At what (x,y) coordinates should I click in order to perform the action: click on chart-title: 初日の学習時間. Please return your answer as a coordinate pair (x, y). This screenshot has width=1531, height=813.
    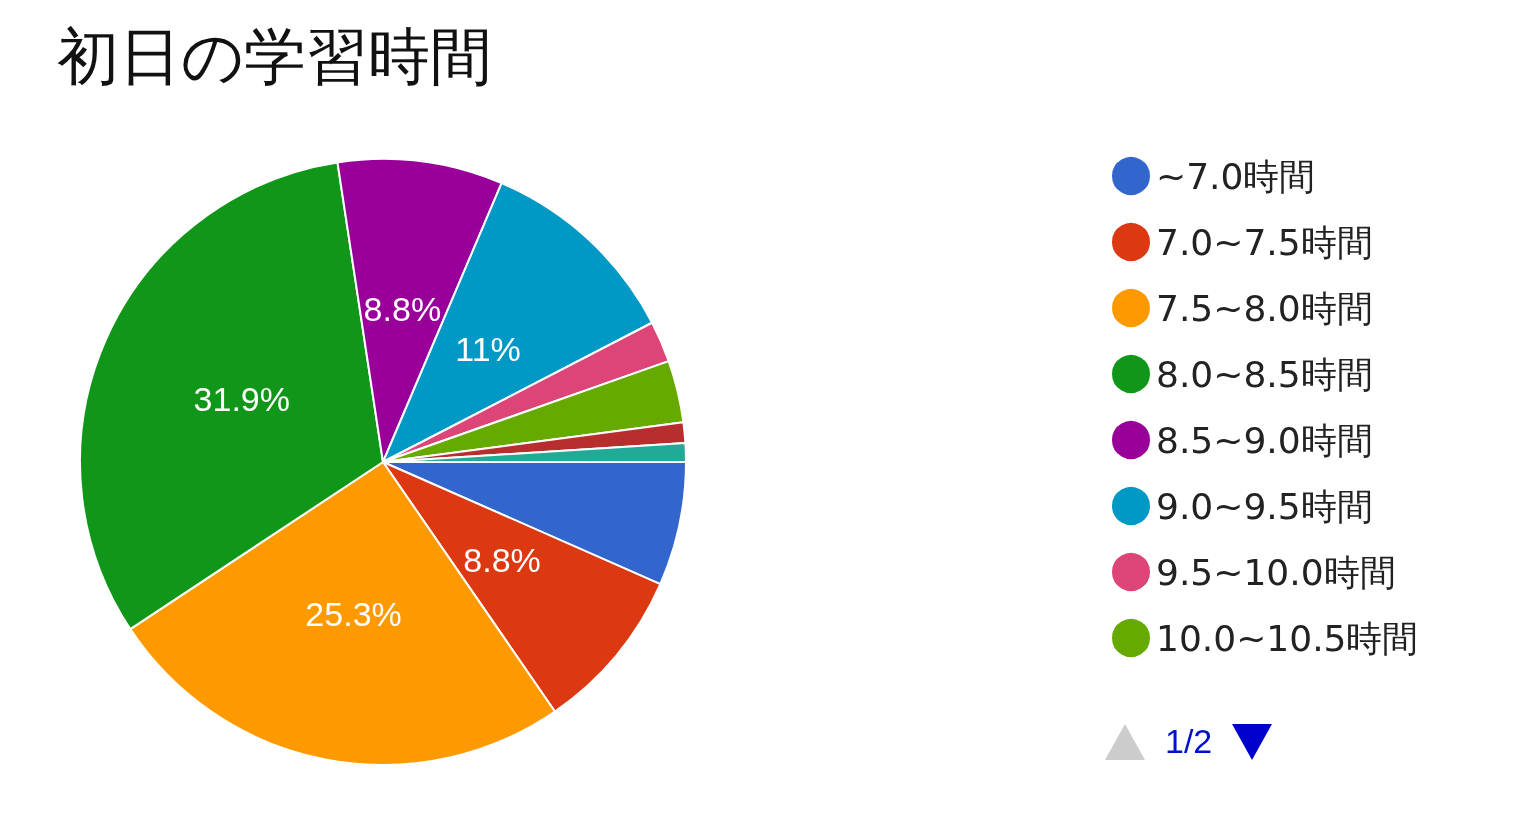
    Looking at the image, I should click on (274, 56).